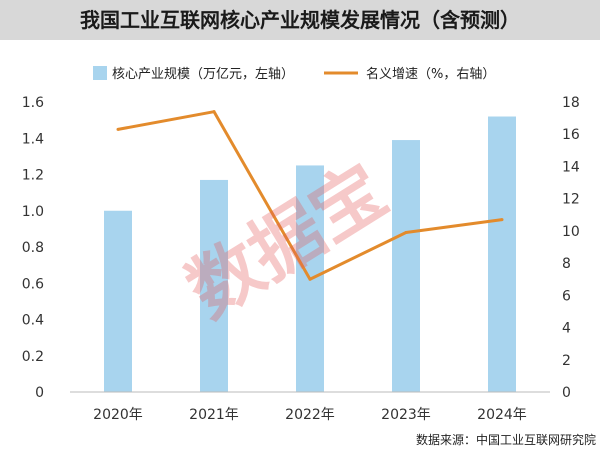  What do you see at coordinates (571, 232) in the screenshot?
I see `right-tick-label: 10` at bounding box center [571, 232].